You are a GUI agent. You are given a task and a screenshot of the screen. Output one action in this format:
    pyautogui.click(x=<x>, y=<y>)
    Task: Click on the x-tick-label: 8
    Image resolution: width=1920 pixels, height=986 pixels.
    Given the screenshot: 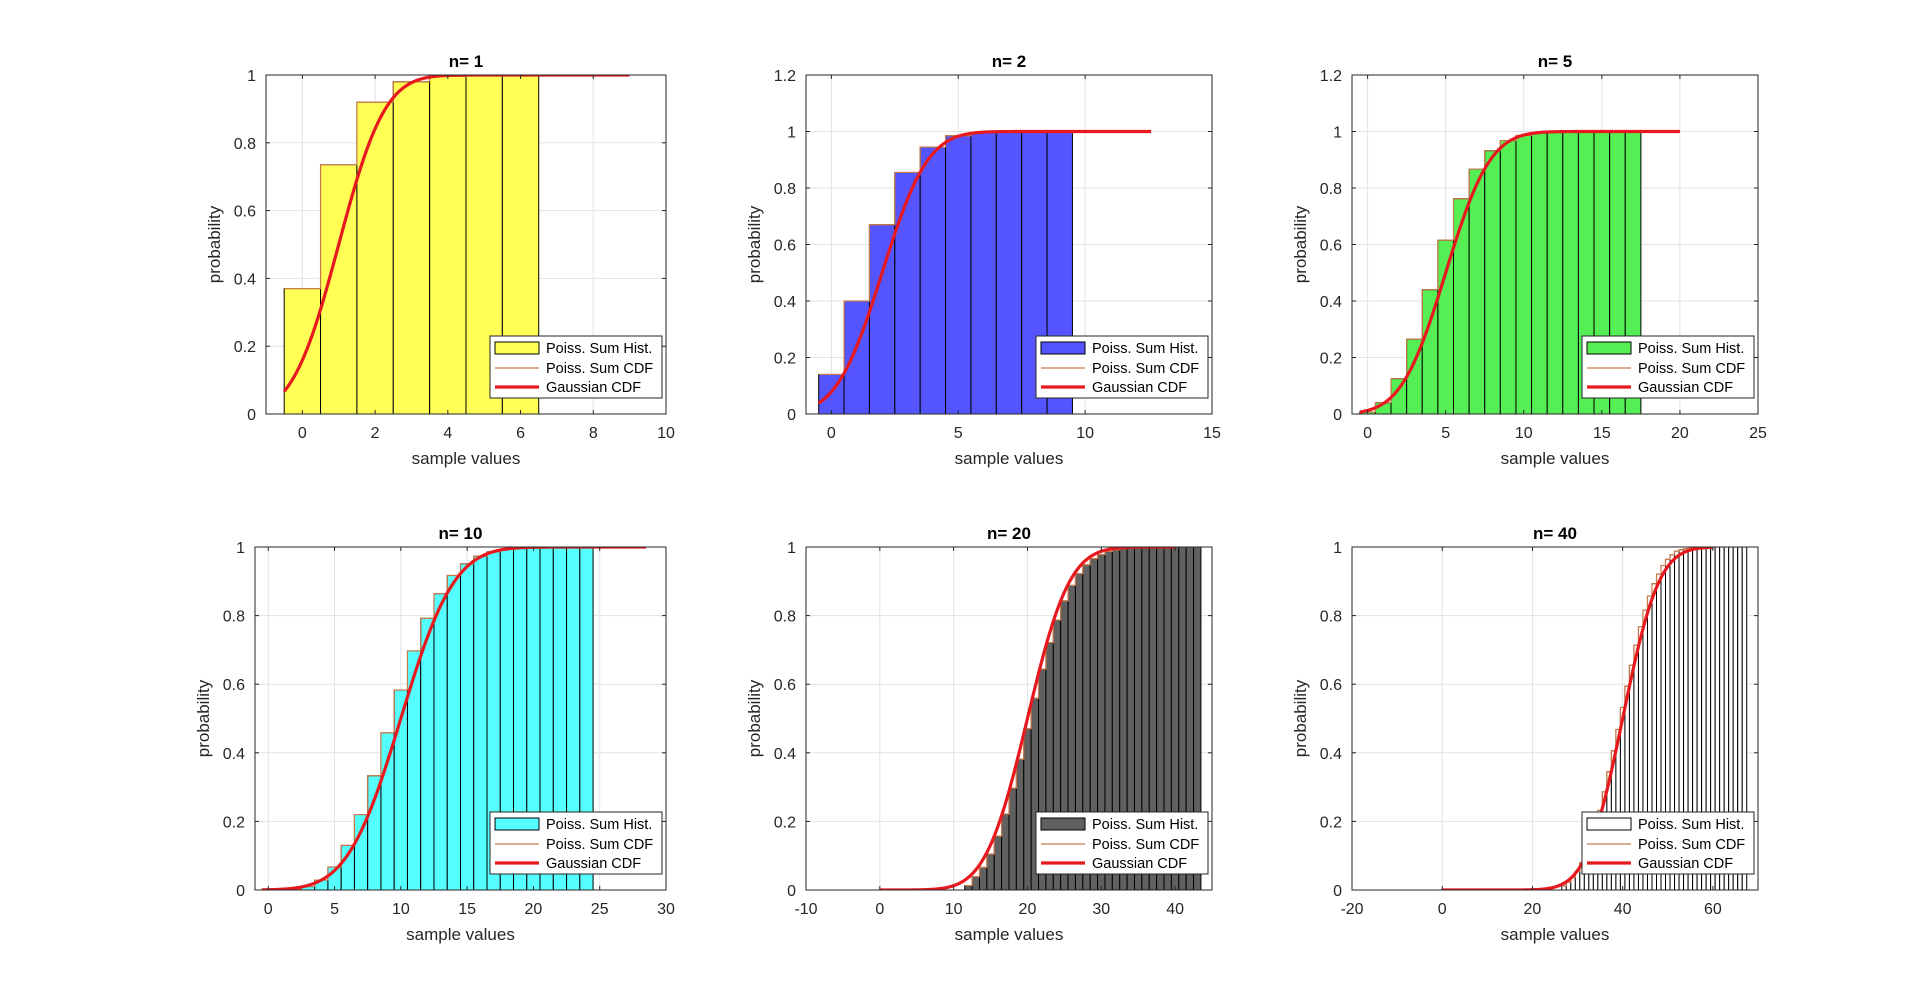 What is the action you would take?
    pyautogui.click(x=593, y=433)
    